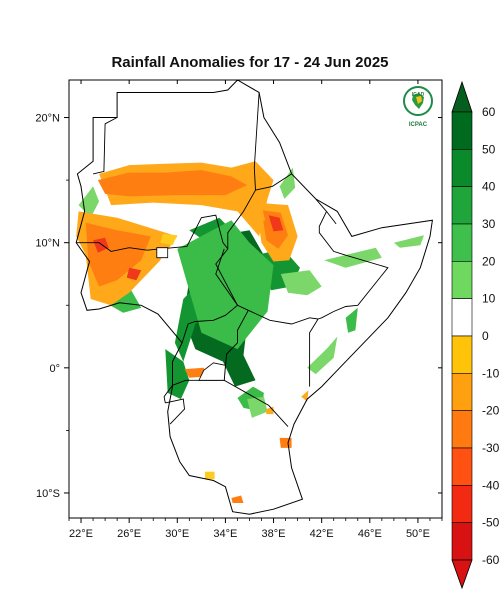 This screenshot has width=500, height=600. What do you see at coordinates (489, 112) in the screenshot?
I see `colorbar-label: 60` at bounding box center [489, 112].